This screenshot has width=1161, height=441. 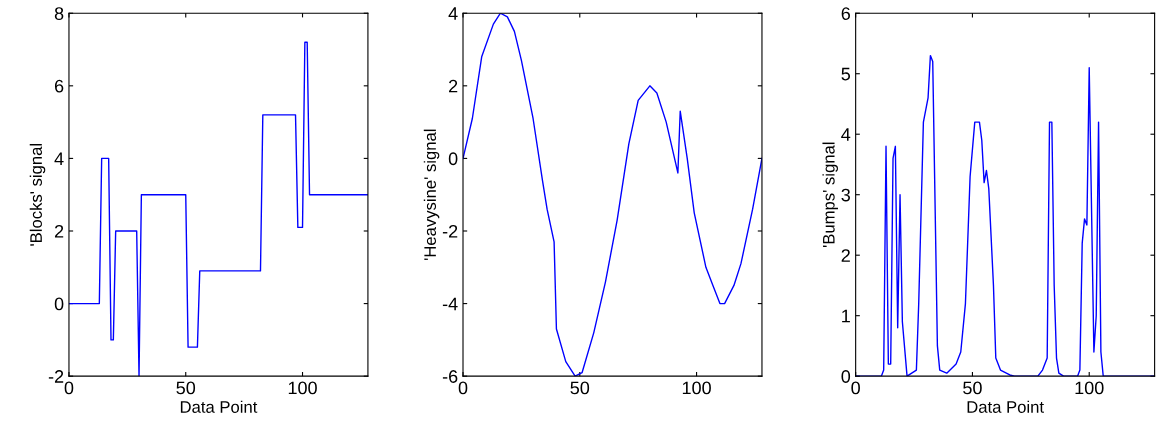 I want to click on y-tick-label: -4, so click(x=450, y=304).